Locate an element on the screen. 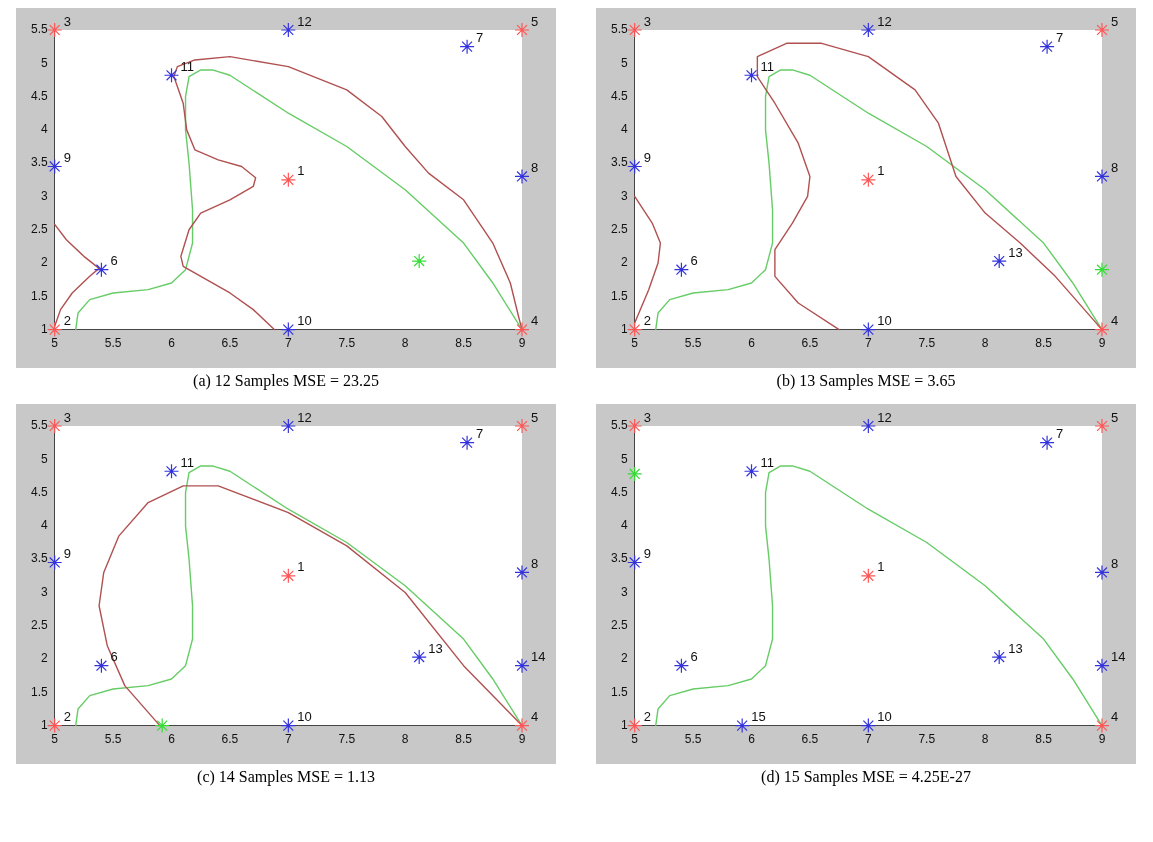  annotation: 12 is located at coordinates (884, 21).